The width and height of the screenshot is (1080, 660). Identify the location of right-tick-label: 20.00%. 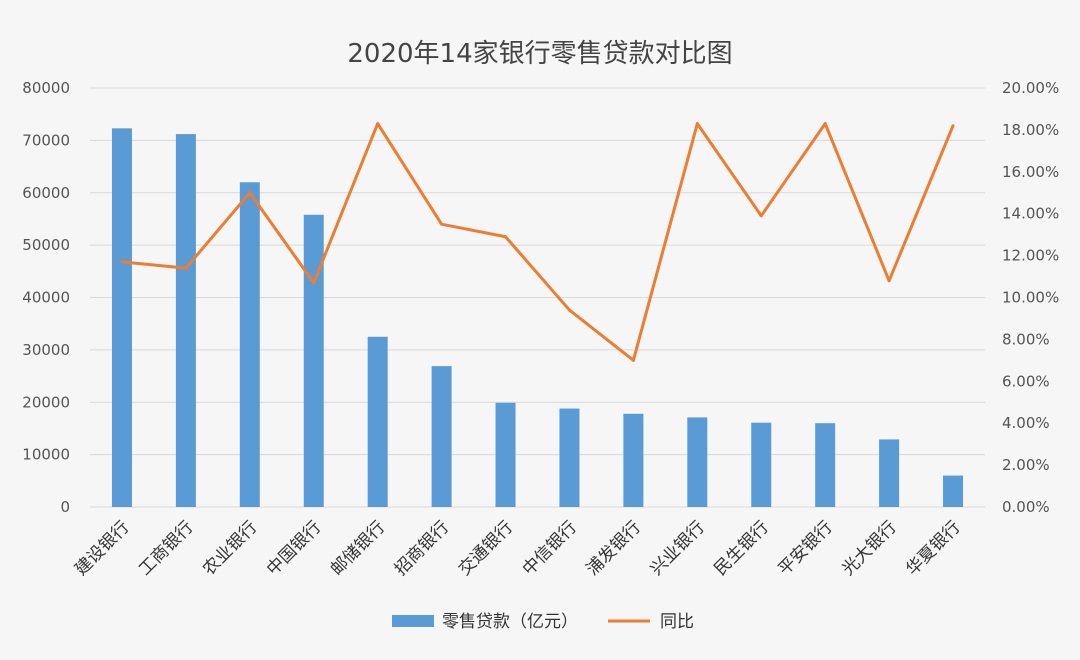
(1030, 88).